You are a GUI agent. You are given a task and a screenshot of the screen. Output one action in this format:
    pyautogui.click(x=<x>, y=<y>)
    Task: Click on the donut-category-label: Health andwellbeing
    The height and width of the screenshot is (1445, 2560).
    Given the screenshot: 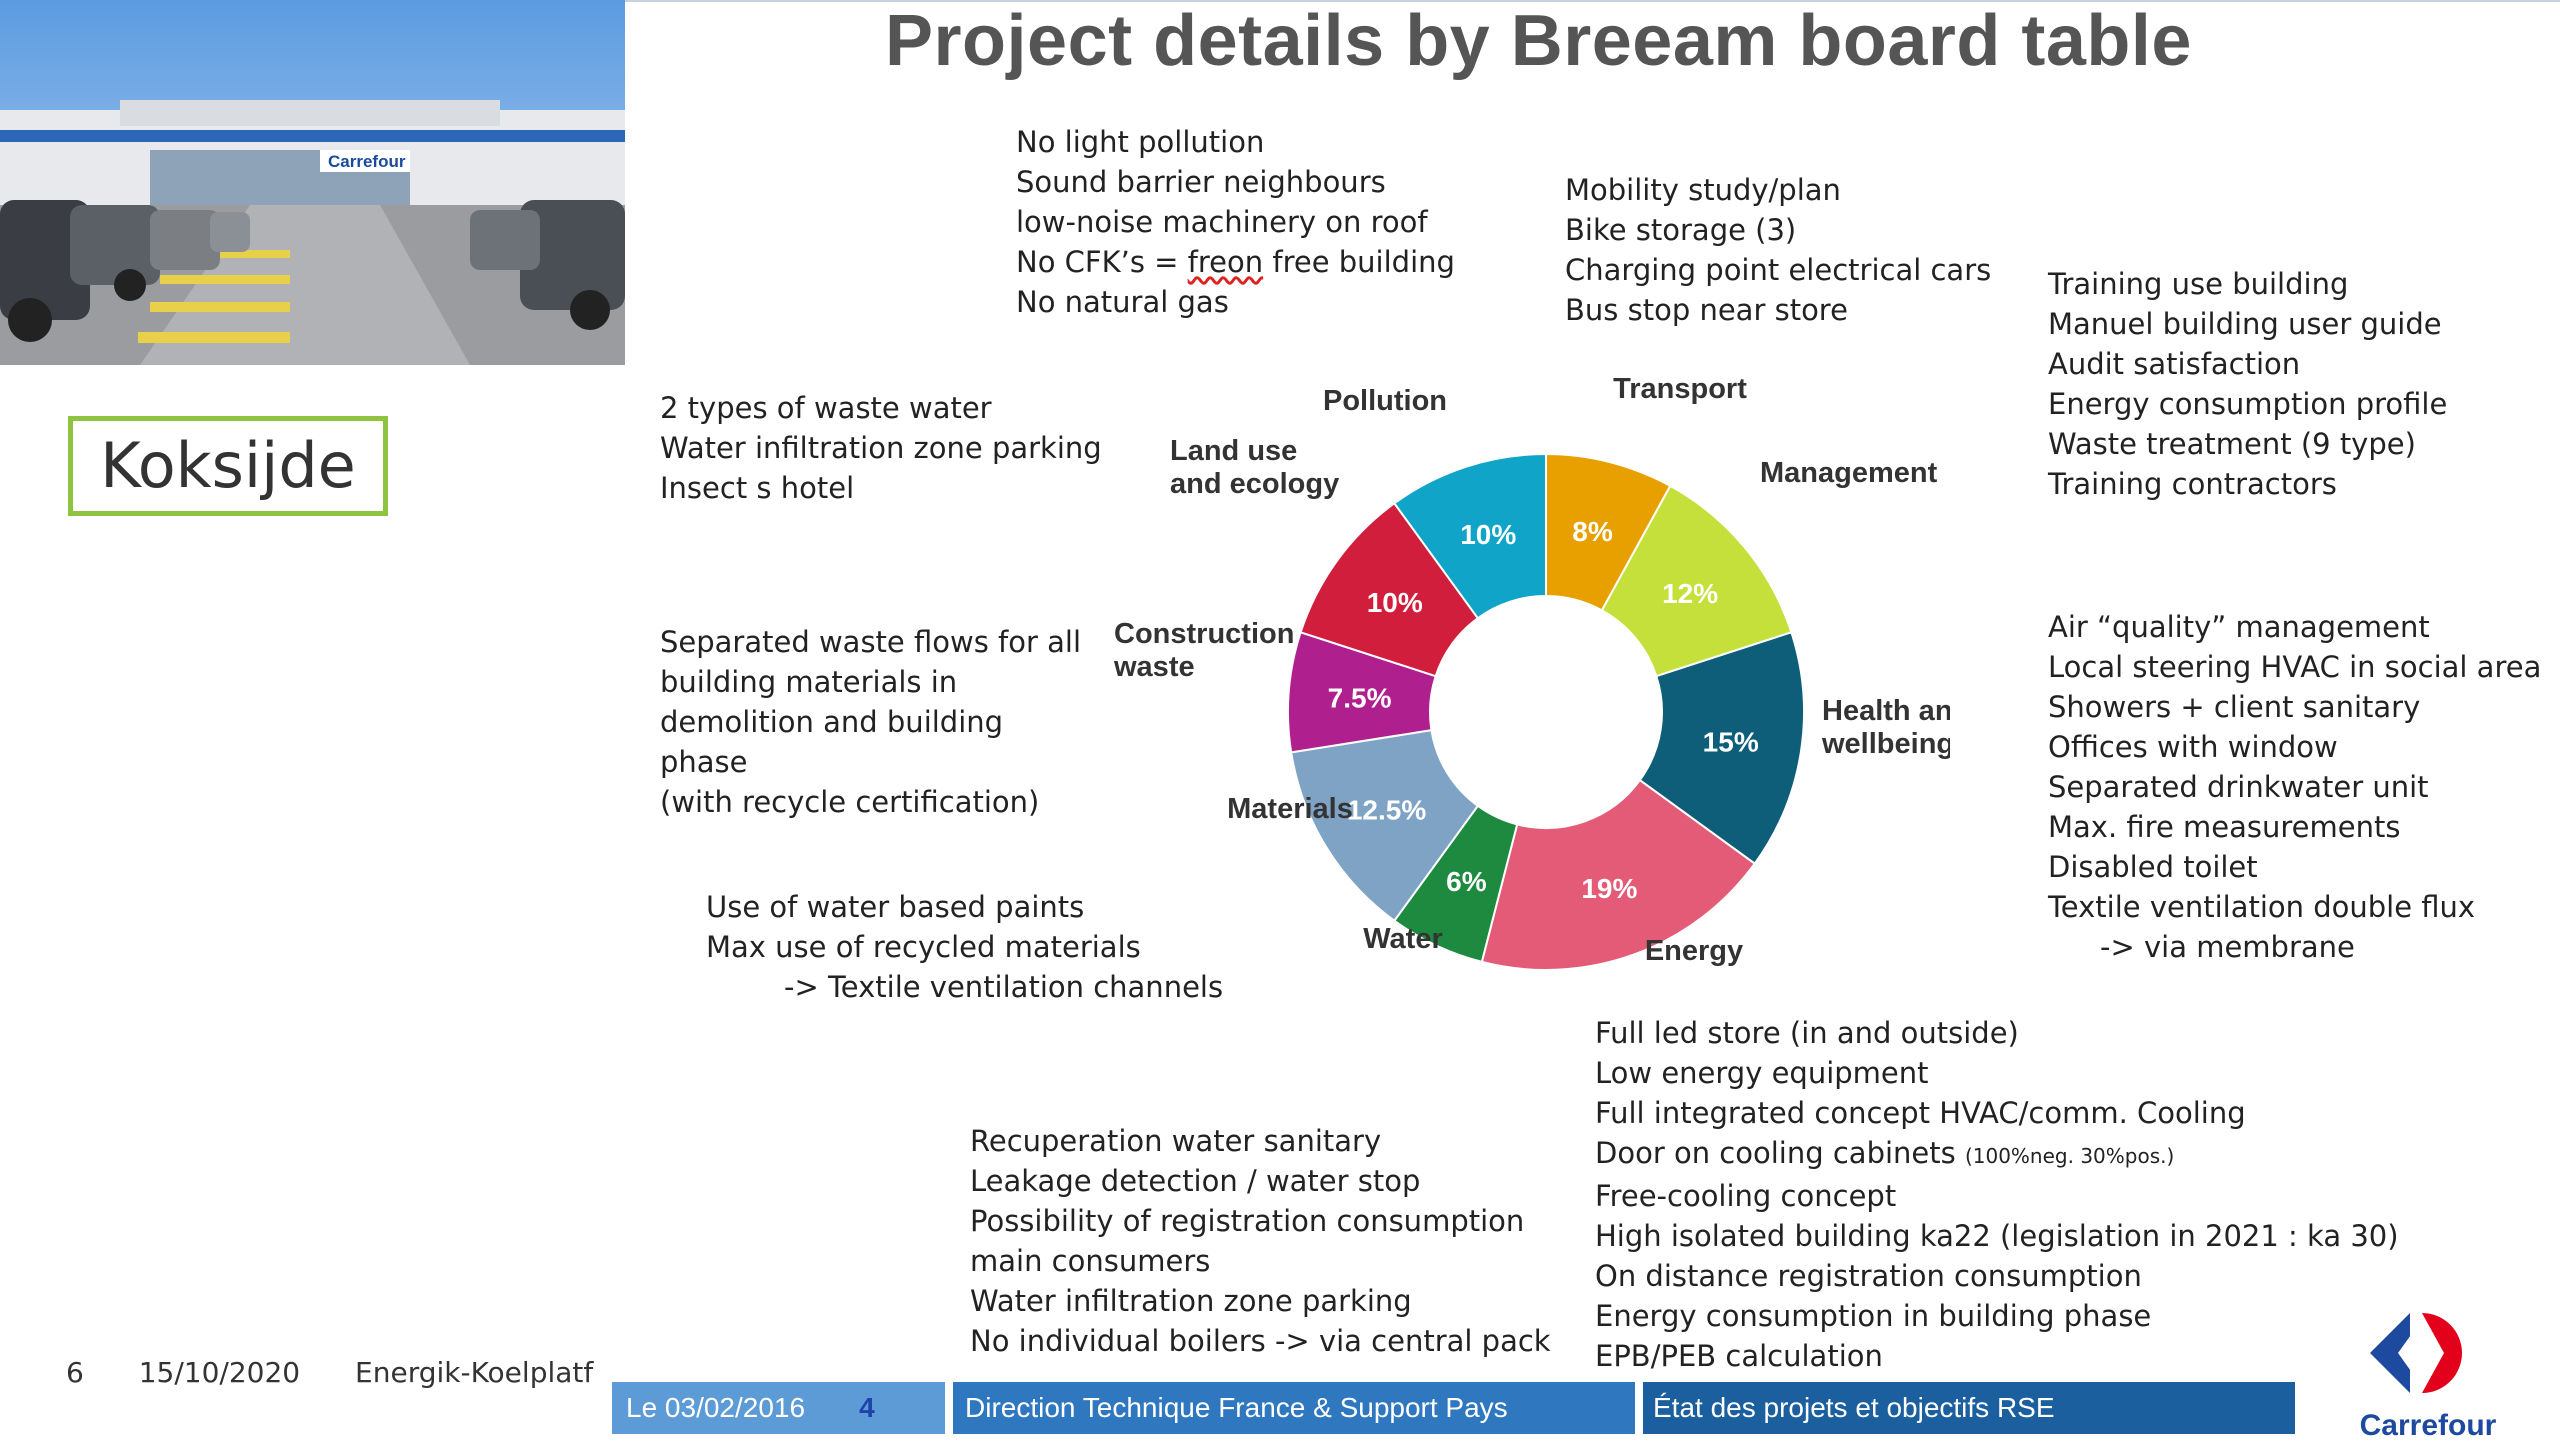 What is the action you would take?
    pyautogui.click(x=1885, y=727)
    